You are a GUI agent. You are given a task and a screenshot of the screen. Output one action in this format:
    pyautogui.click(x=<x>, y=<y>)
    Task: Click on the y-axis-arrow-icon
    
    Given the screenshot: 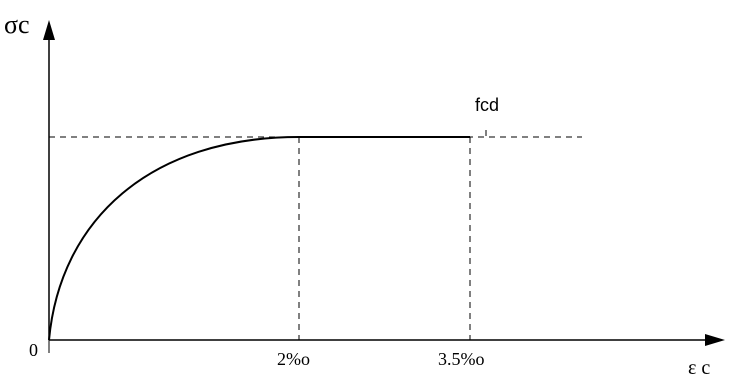 What is the action you would take?
    pyautogui.click(x=49, y=30)
    